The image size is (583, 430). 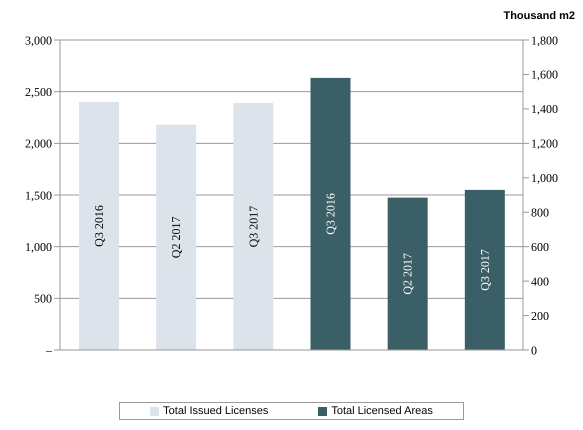 I want to click on y2-tick-label: 1,000, so click(x=544, y=178).